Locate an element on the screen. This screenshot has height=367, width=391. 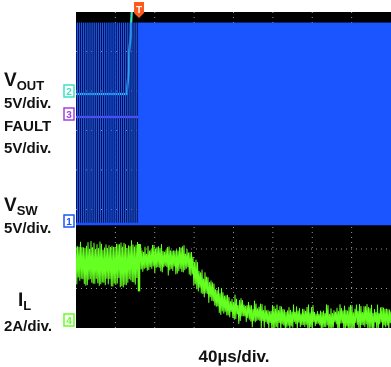
fault-label: FAULT is located at coordinates (27, 126).